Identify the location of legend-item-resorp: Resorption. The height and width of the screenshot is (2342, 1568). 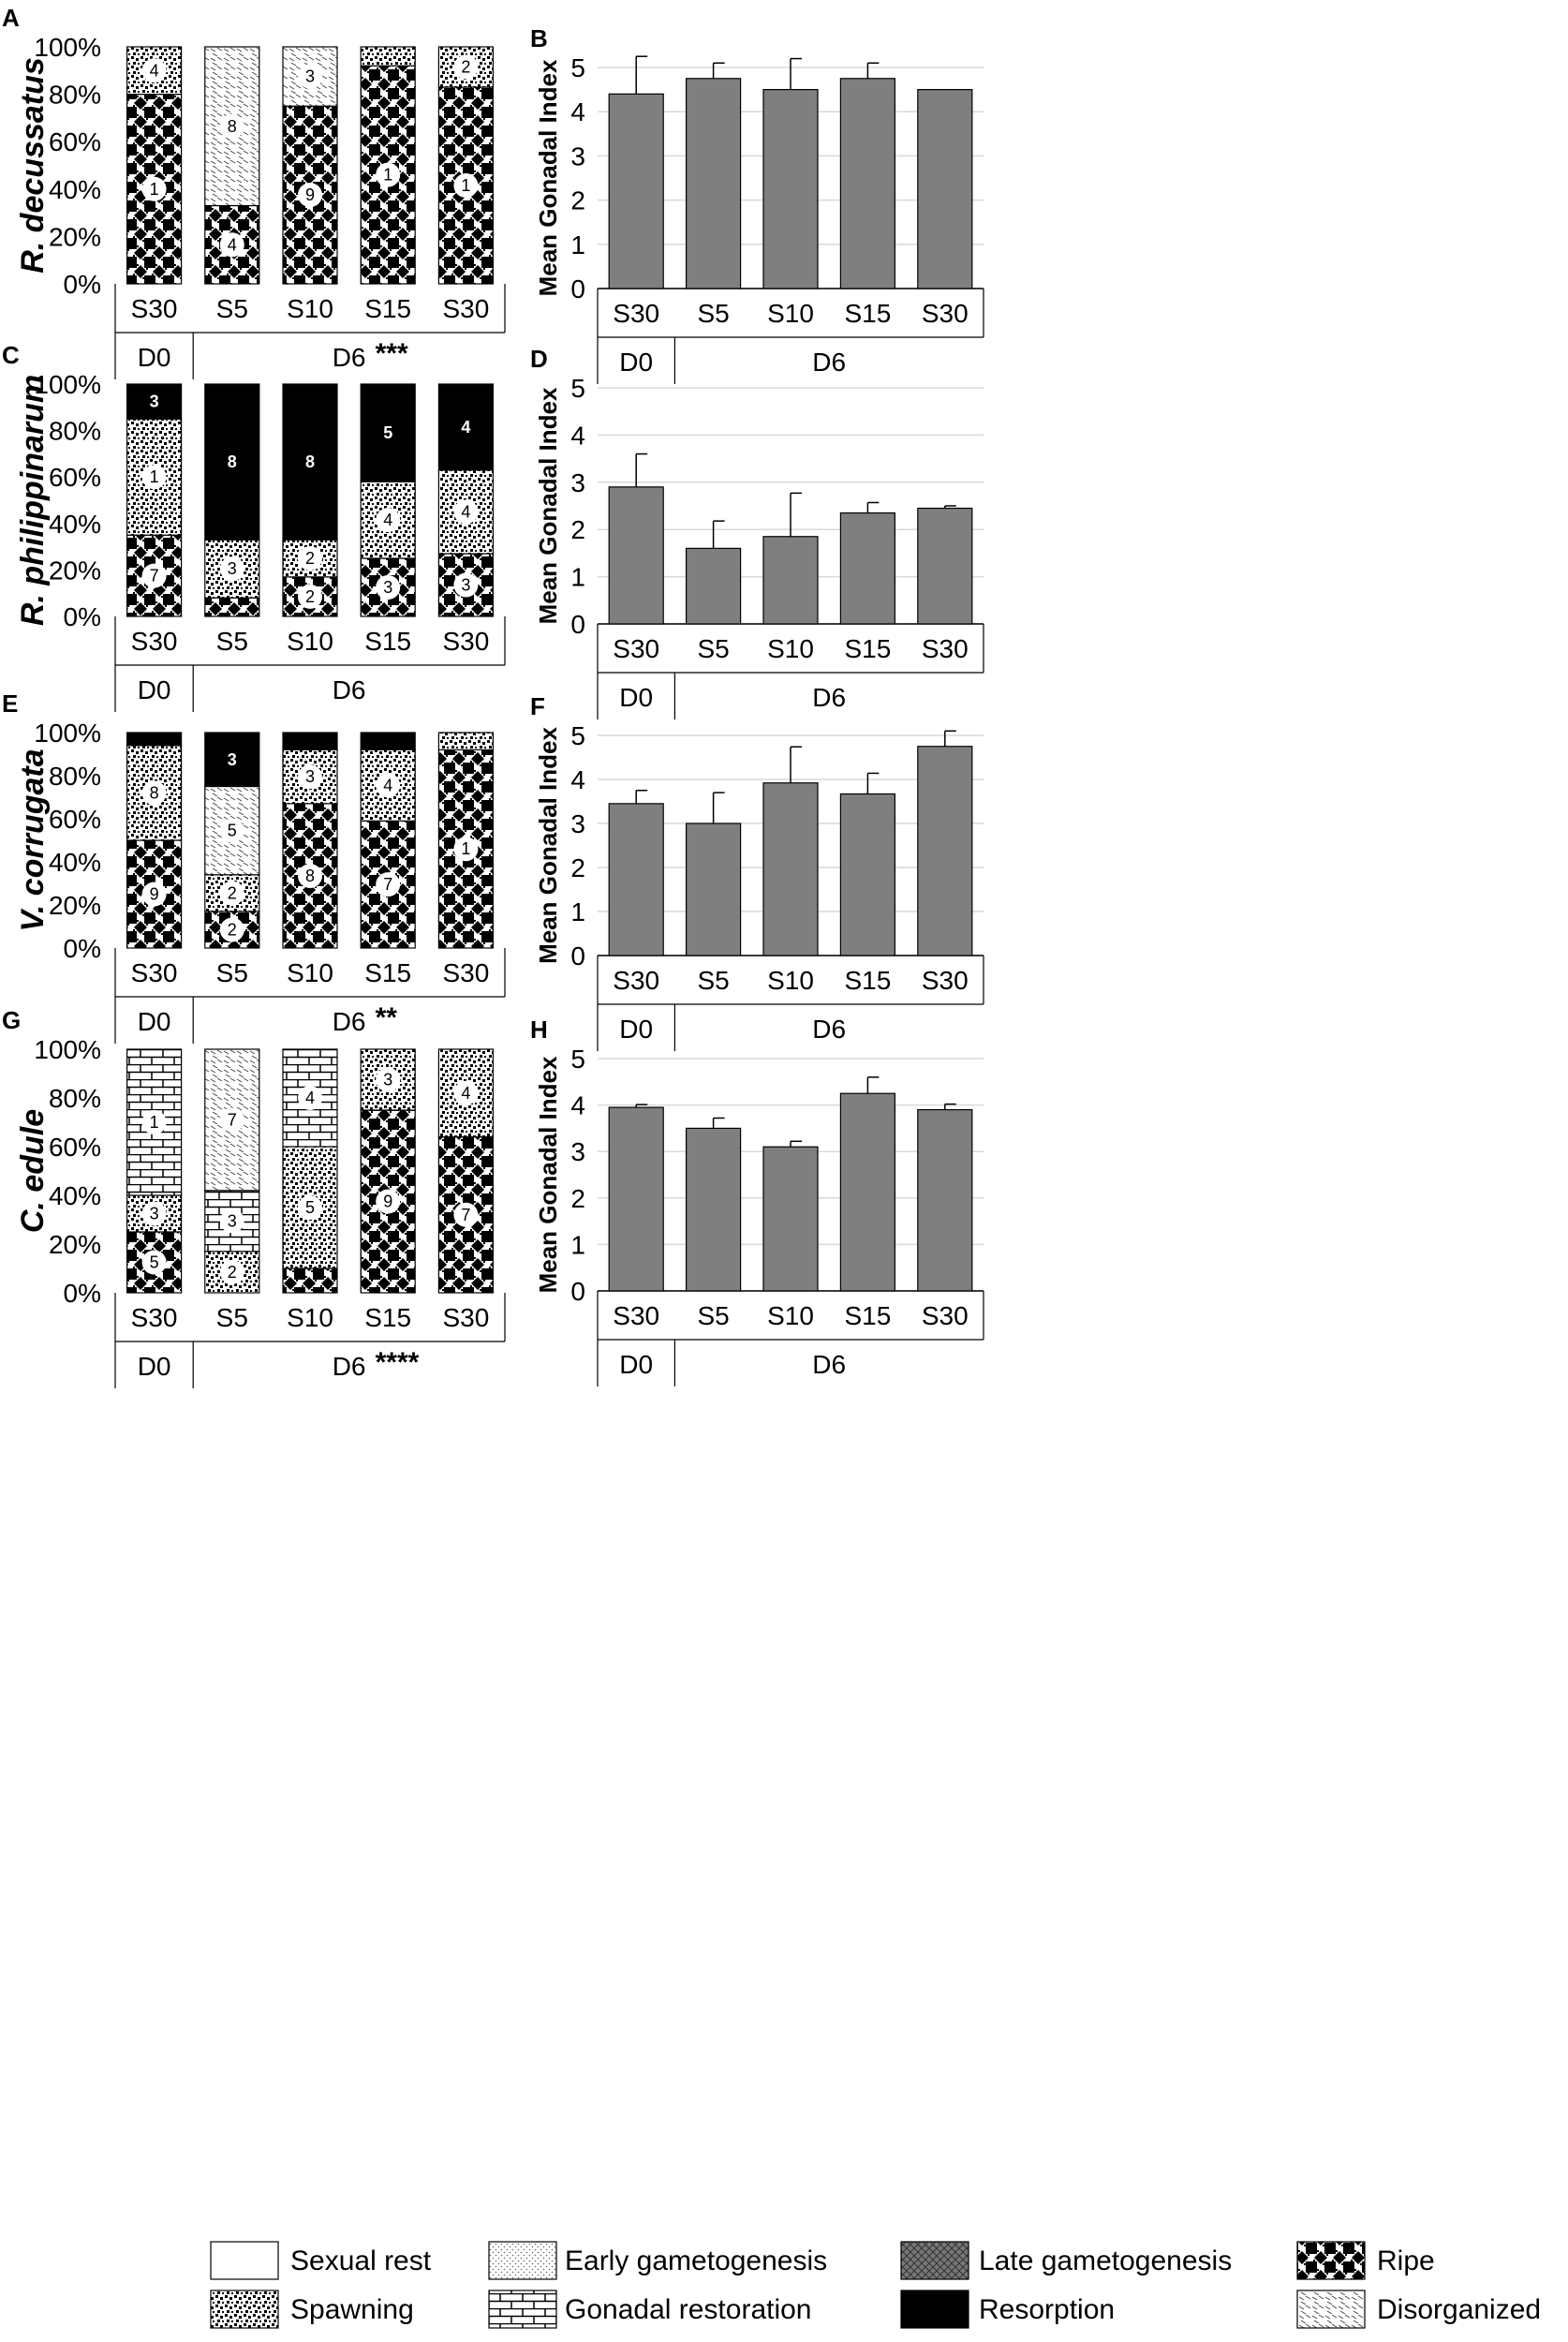
(1007, 2309).